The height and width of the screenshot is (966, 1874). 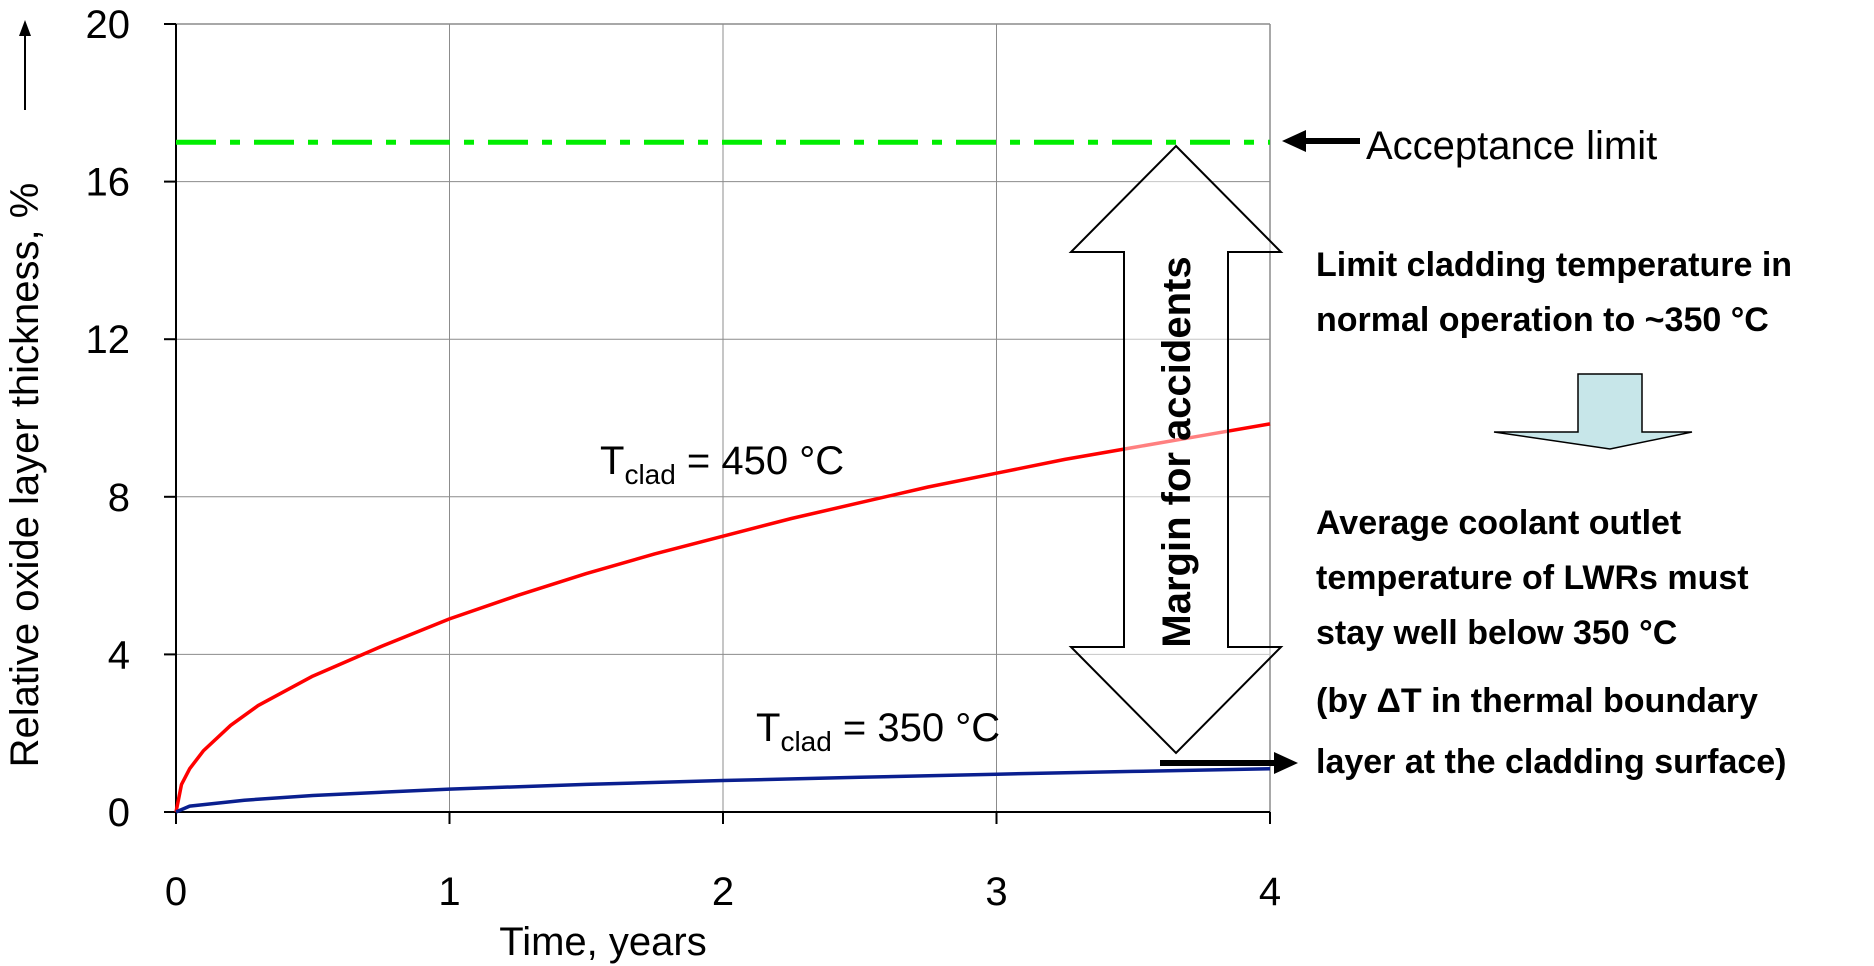 I want to click on note2-line-2: temperature of LWRs must, so click(x=1532, y=578).